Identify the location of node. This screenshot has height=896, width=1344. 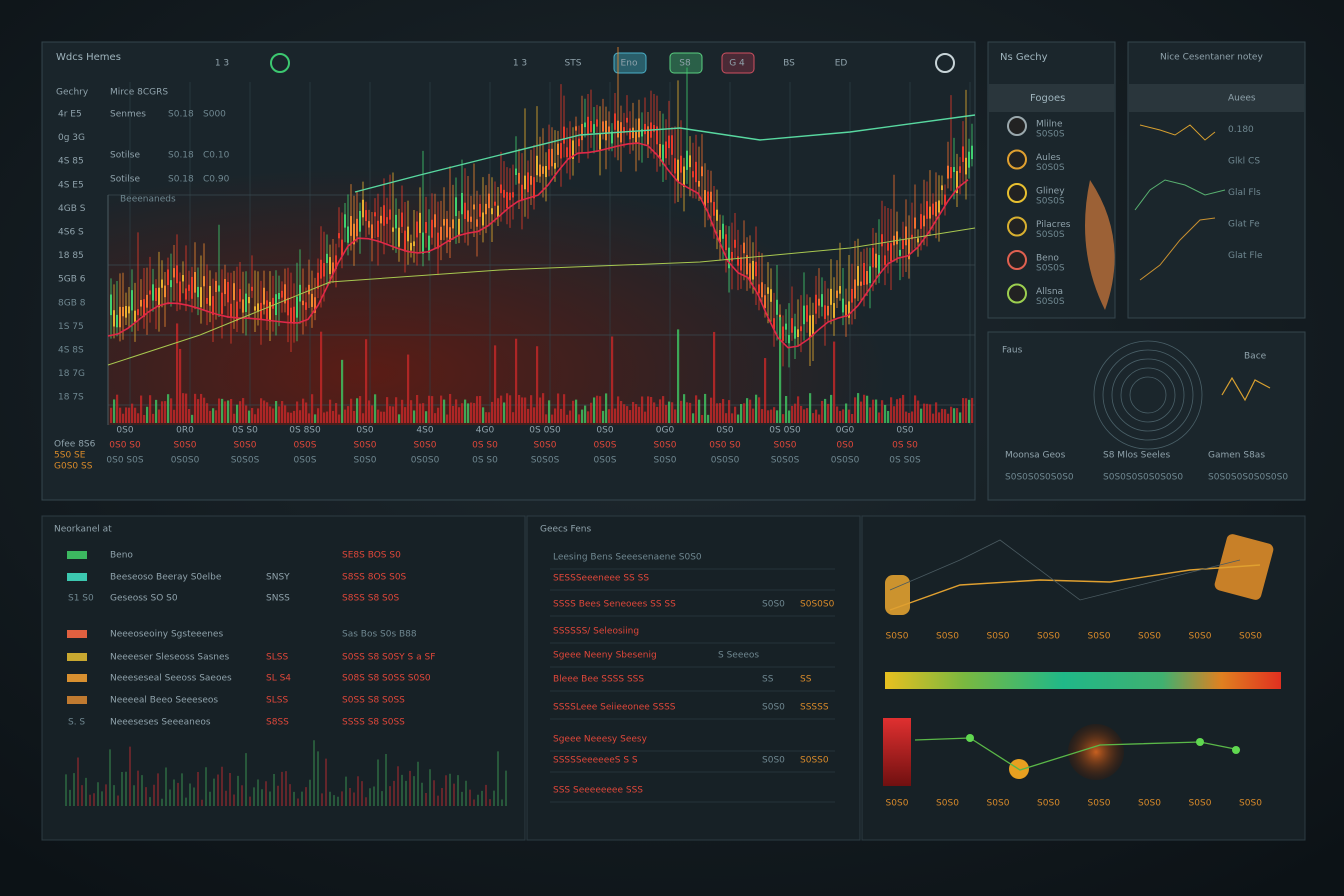
(1236, 750).